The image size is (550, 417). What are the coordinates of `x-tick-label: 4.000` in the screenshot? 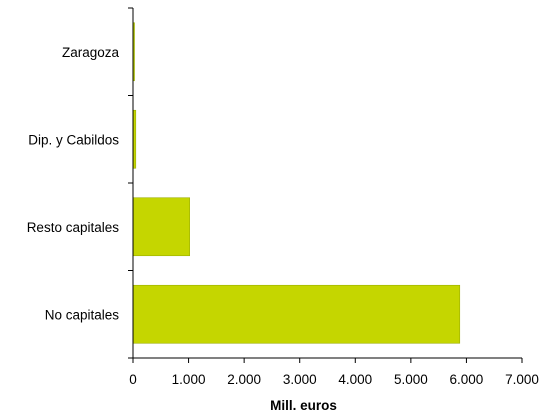 It's located at (355, 379).